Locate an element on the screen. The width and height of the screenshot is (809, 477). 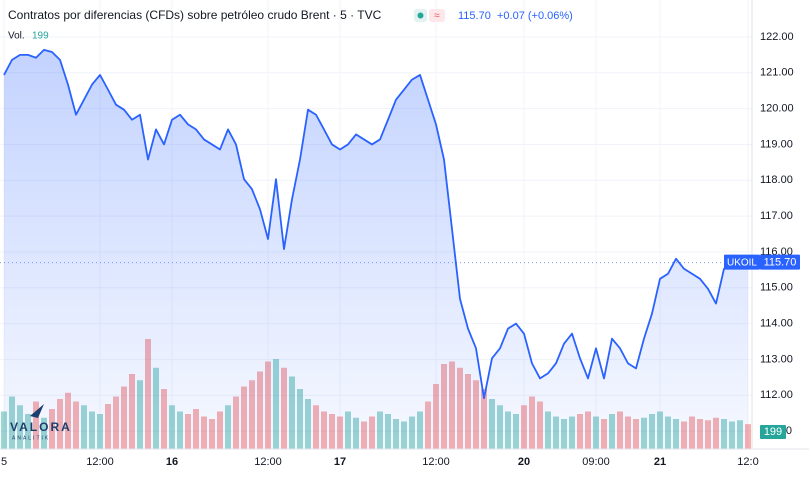
x-tick-label: 16 is located at coordinates (172, 462).